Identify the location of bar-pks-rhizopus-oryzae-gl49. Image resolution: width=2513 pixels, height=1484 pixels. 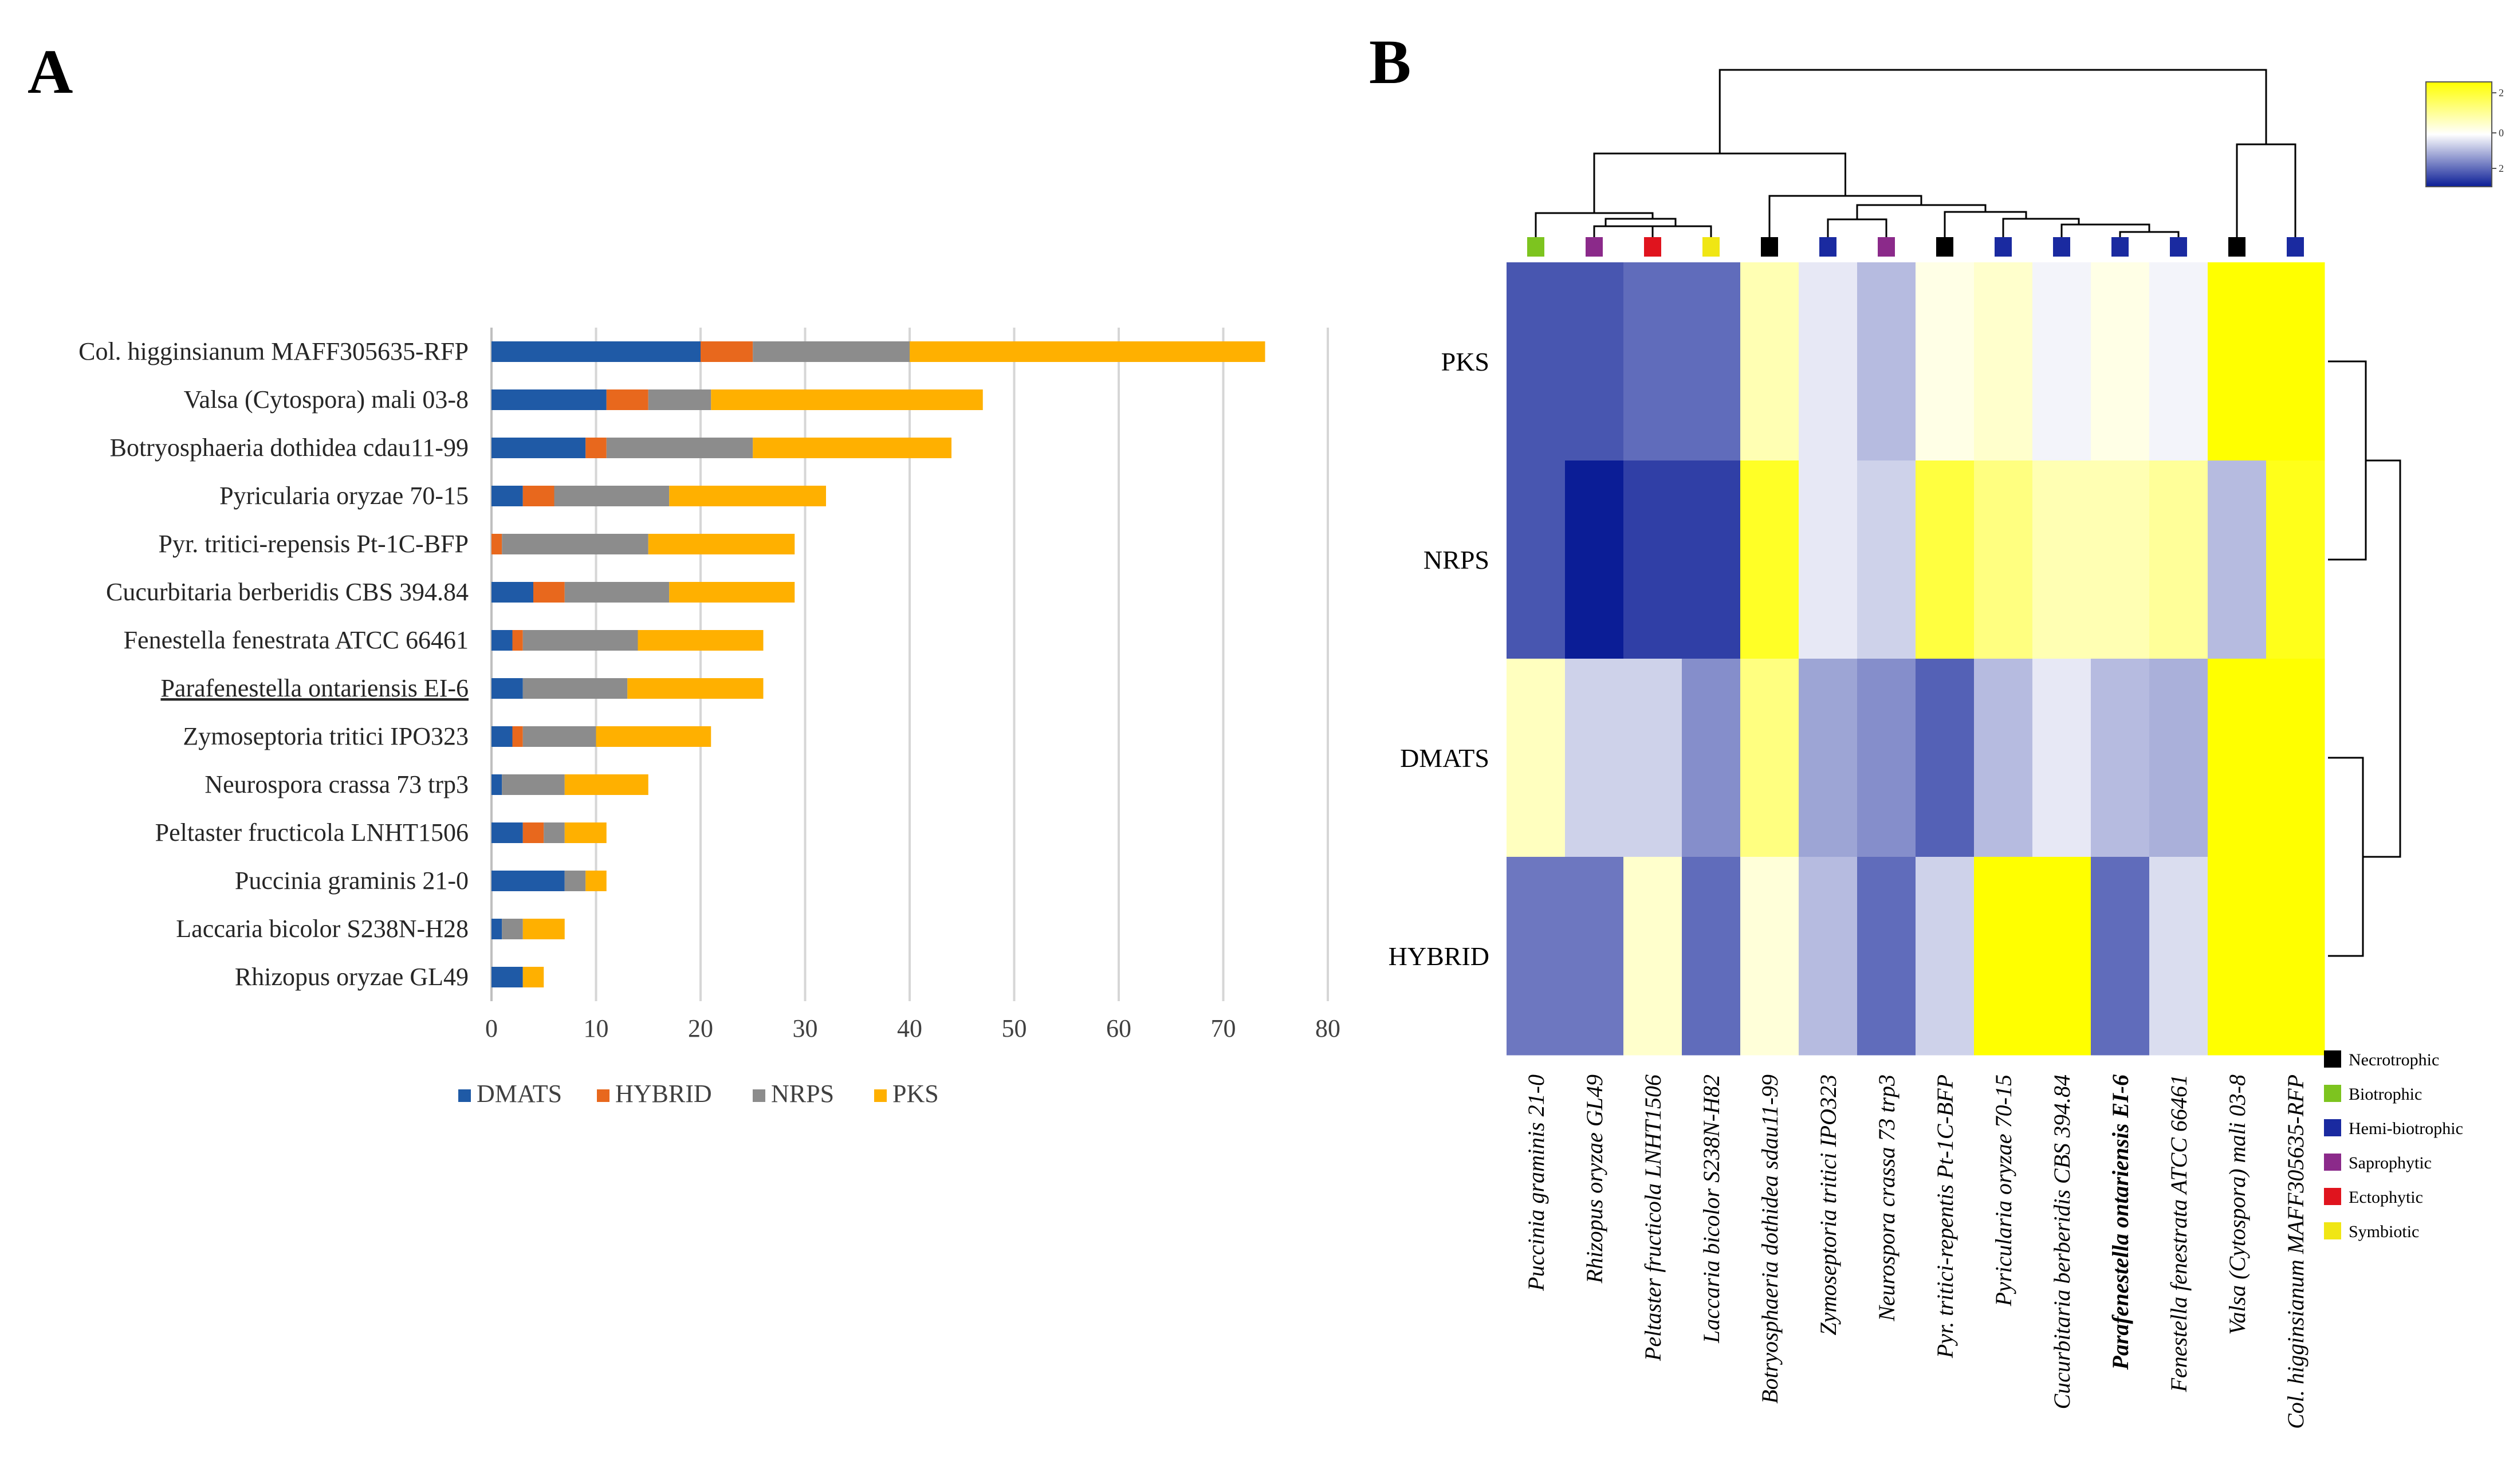
(533, 977).